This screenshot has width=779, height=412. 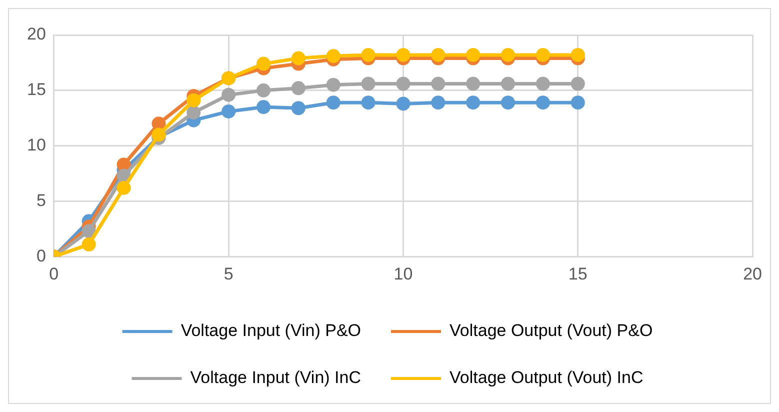 What do you see at coordinates (276, 378) in the screenshot?
I see `legend-label: Voltage Input (Vin) InC` at bounding box center [276, 378].